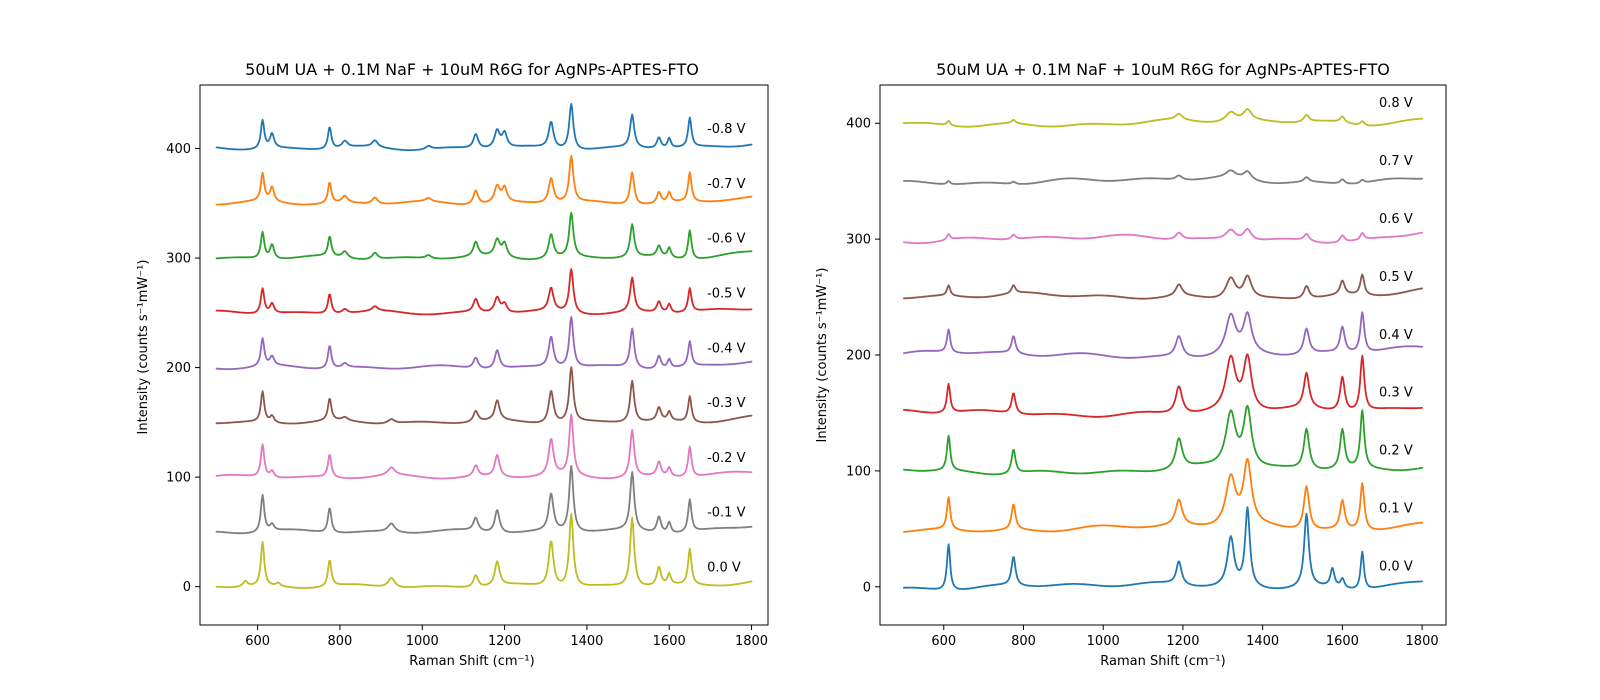  What do you see at coordinates (471, 661) in the screenshot?
I see `left-x-axis-label: Raman Shift (cm⁻¹)` at bounding box center [471, 661].